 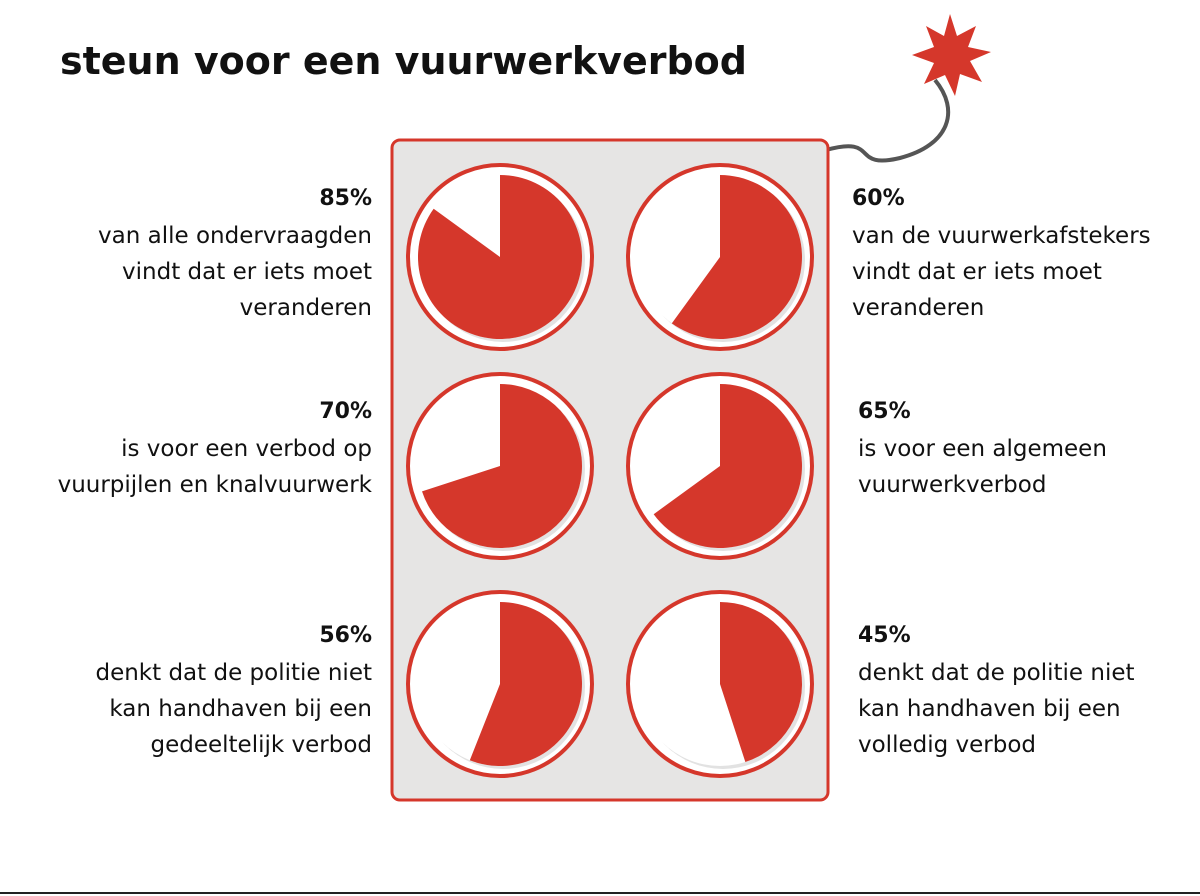 What do you see at coordinates (403, 61) in the screenshot?
I see `title: steun voor een vuurwerkverbod` at bounding box center [403, 61].